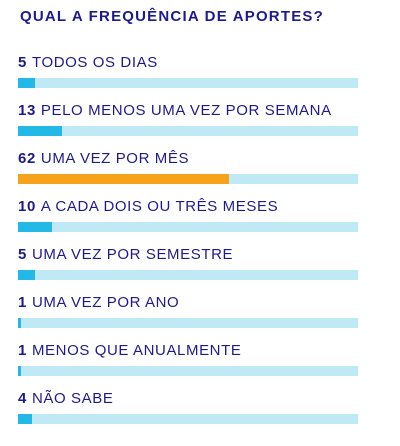  I want to click on bar-label: 5 UMA VEZ POR SEMESTRE, so click(125, 255).